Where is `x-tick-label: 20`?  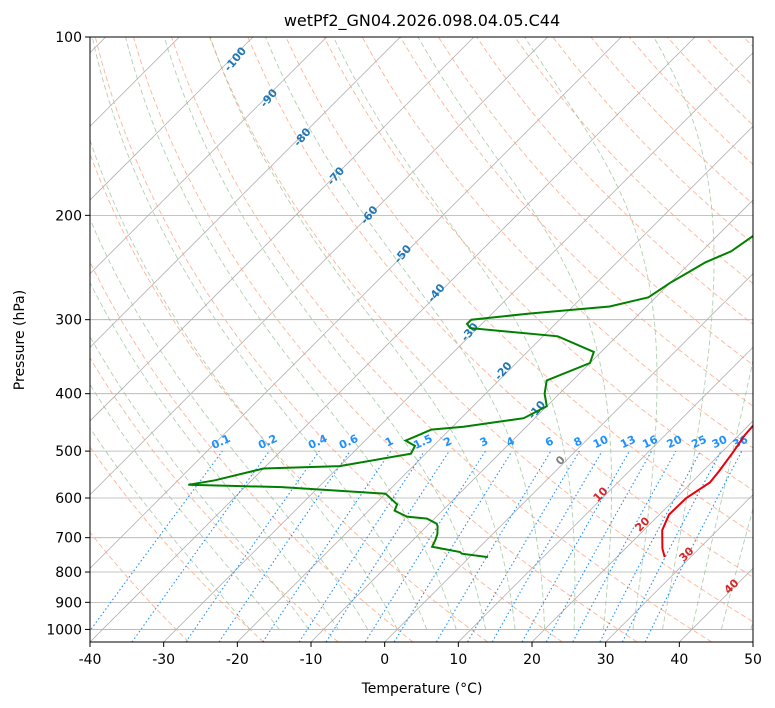 x-tick-label: 20 is located at coordinates (532, 660).